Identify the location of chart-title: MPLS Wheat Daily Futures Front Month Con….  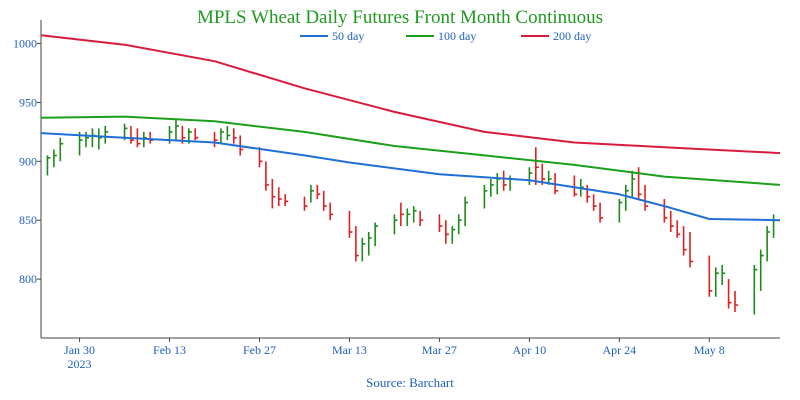
(400, 17).